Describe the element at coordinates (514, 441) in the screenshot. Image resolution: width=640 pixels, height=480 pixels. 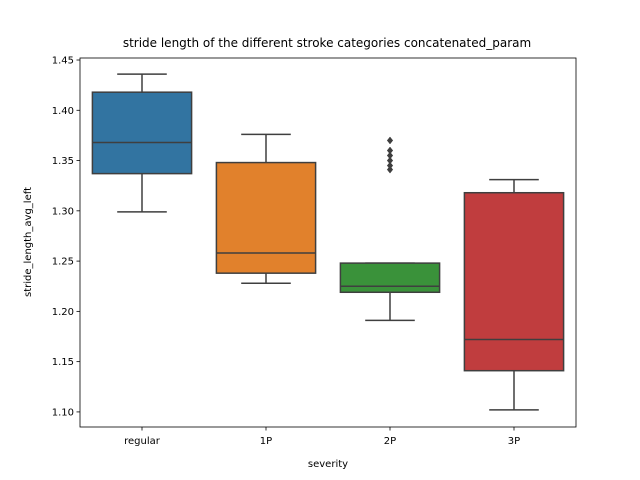
I see `x-tick-label: 3P` at that location.